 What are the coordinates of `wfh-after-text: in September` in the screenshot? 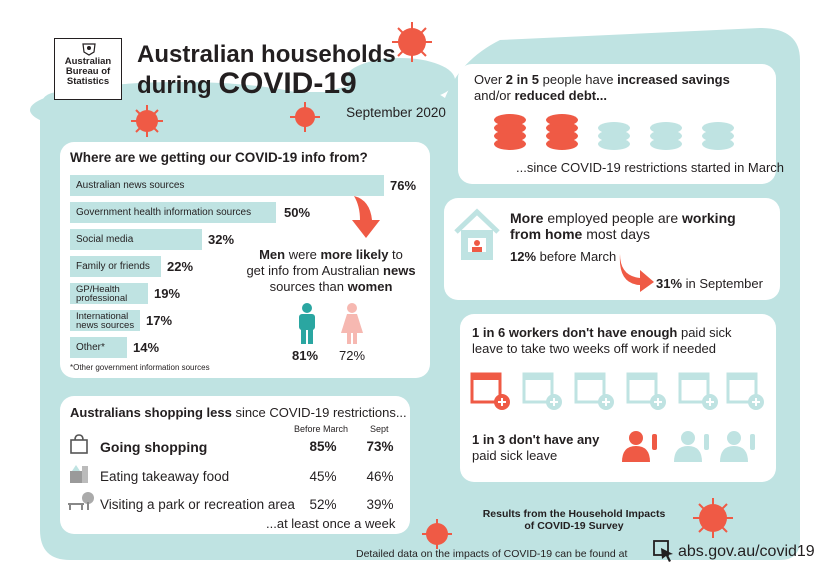 It's located at (722, 283).